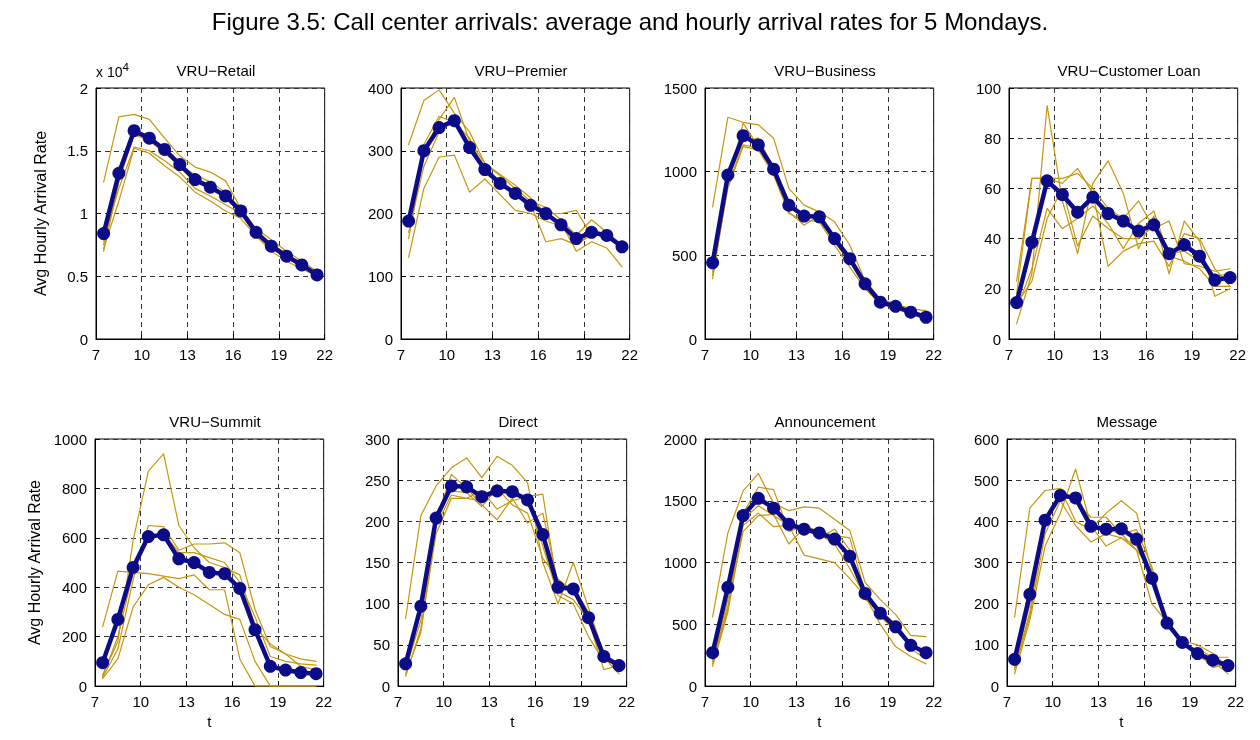  What do you see at coordinates (112, 70) in the screenshot?
I see `text: x 10$^{4}$` at bounding box center [112, 70].